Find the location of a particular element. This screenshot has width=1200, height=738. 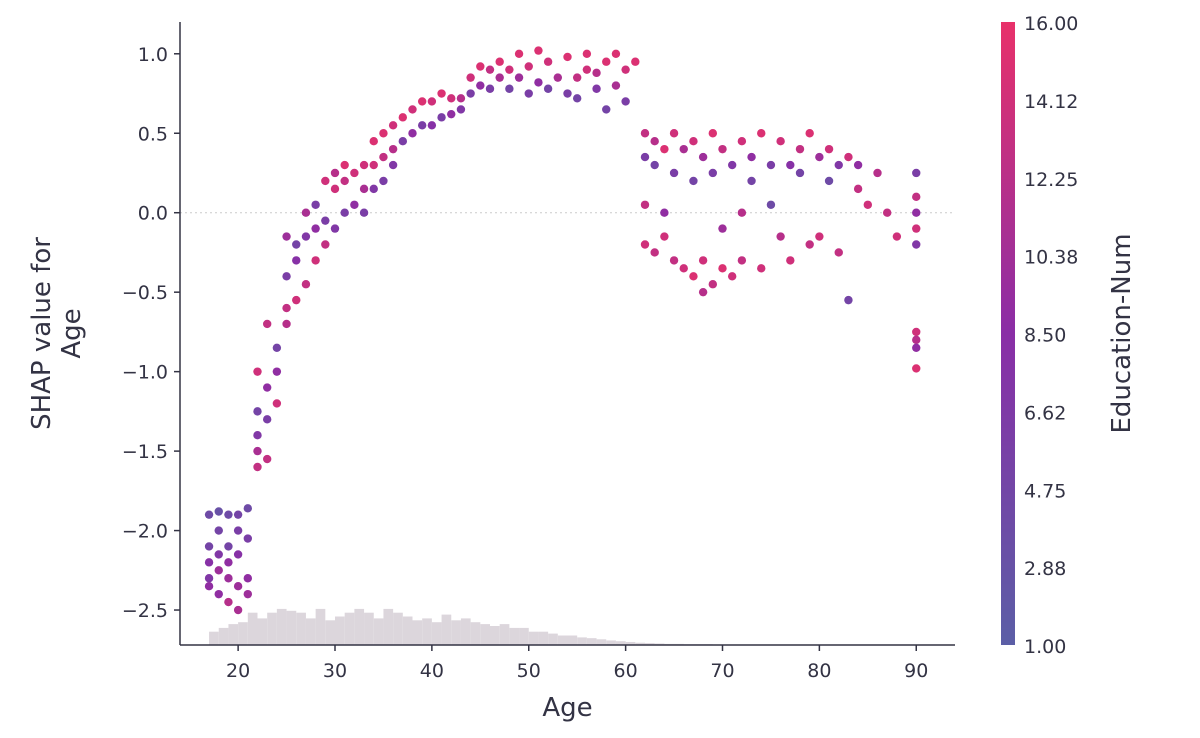

colorbar-tick-label: 16.00 is located at coordinates (1051, 24).